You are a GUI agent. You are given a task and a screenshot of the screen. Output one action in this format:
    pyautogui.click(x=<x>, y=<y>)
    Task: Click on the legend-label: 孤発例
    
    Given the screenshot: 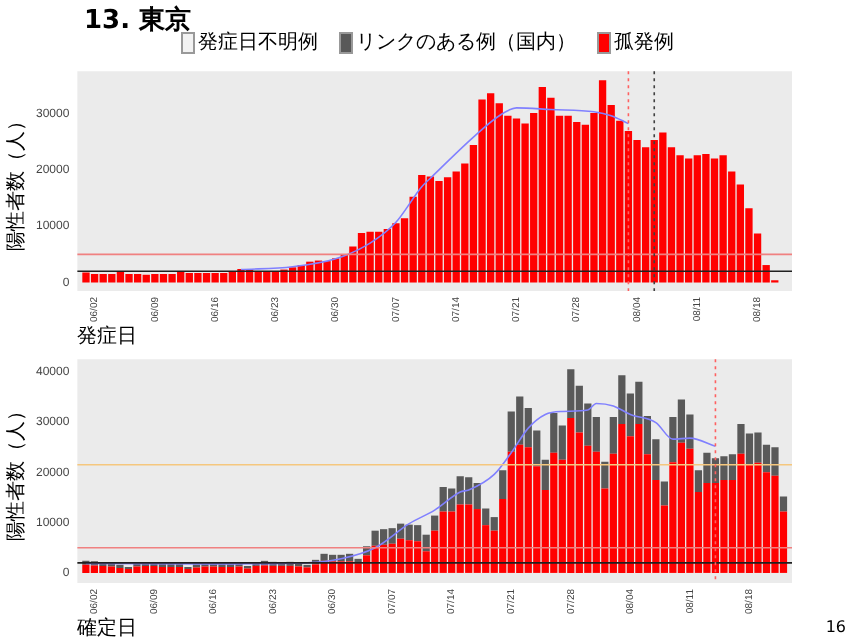 What is the action you would take?
    pyautogui.click(x=643, y=43)
    